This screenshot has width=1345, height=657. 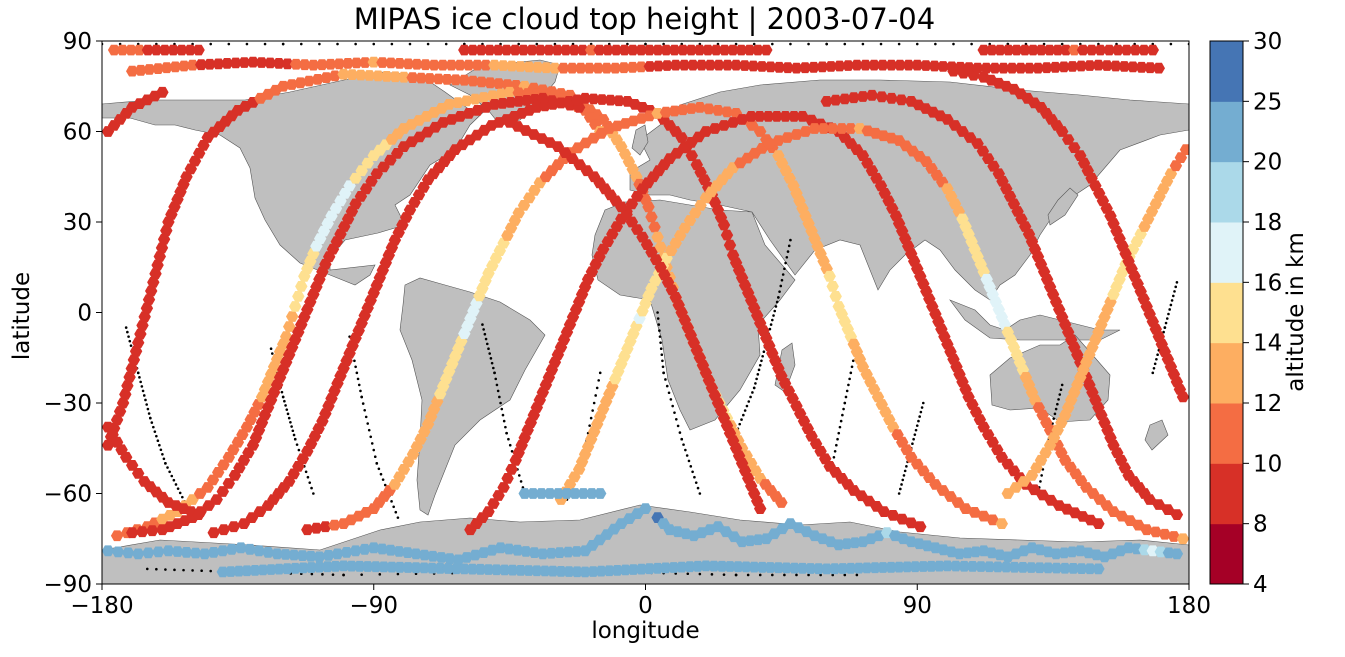 I want to click on colorbar-segment, so click(x=1226, y=494).